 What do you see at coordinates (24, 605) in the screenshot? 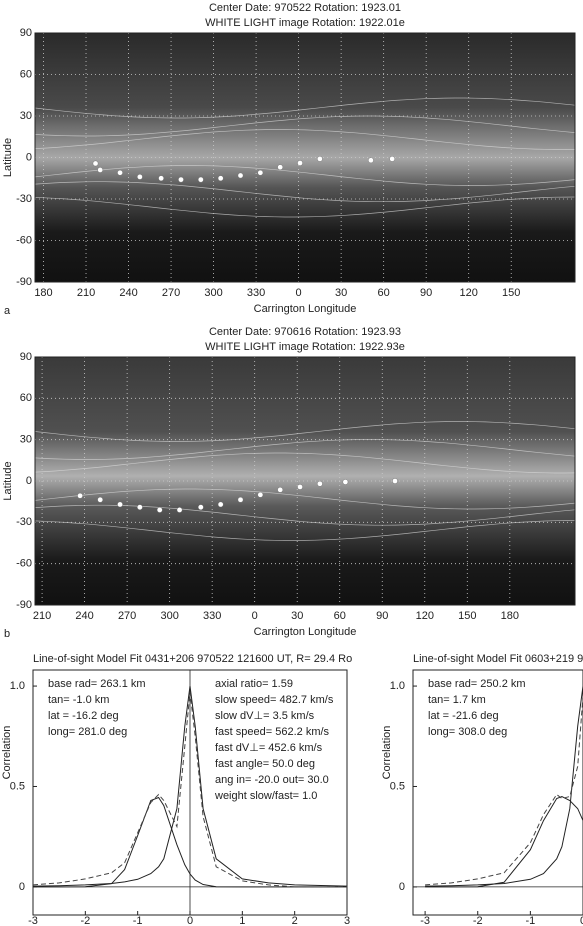
I see `y-tick-label: -90` at bounding box center [24, 605].